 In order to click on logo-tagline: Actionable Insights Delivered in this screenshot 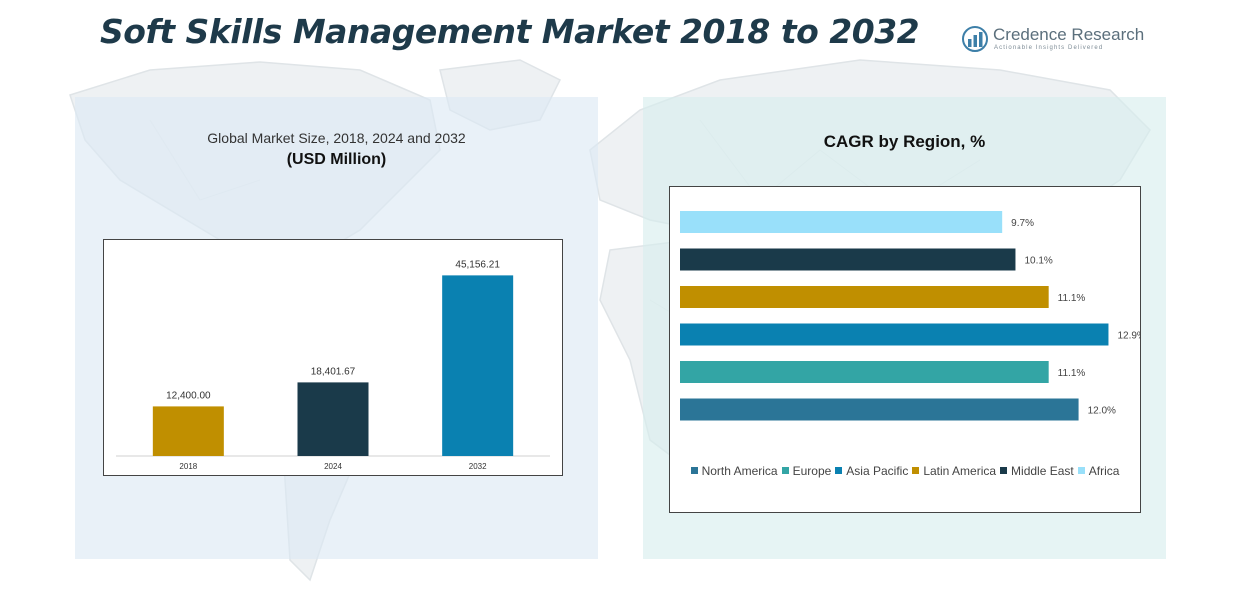, I will do `click(1049, 48)`.